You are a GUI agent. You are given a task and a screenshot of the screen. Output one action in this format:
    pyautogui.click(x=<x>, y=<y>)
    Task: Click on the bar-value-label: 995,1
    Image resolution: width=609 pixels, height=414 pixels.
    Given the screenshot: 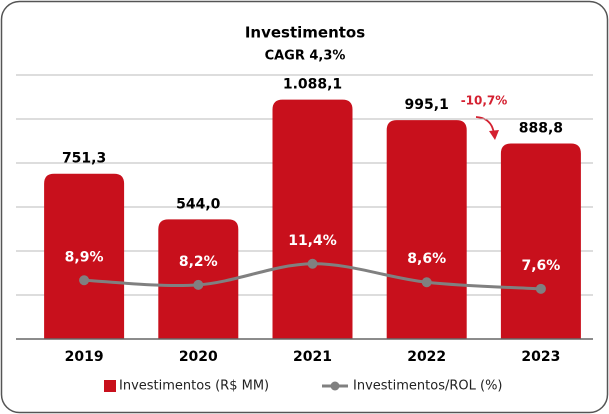 What is the action you would take?
    pyautogui.click(x=427, y=105)
    